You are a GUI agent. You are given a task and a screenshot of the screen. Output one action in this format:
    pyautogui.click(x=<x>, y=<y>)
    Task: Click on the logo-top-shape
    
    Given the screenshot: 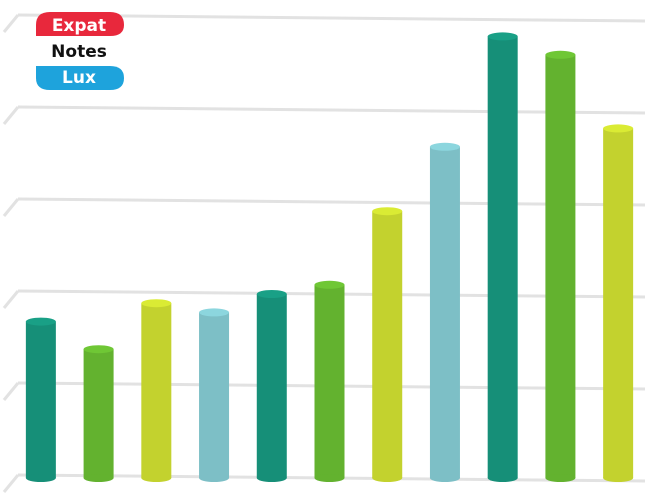 What is the action you would take?
    pyautogui.click(x=80, y=24)
    